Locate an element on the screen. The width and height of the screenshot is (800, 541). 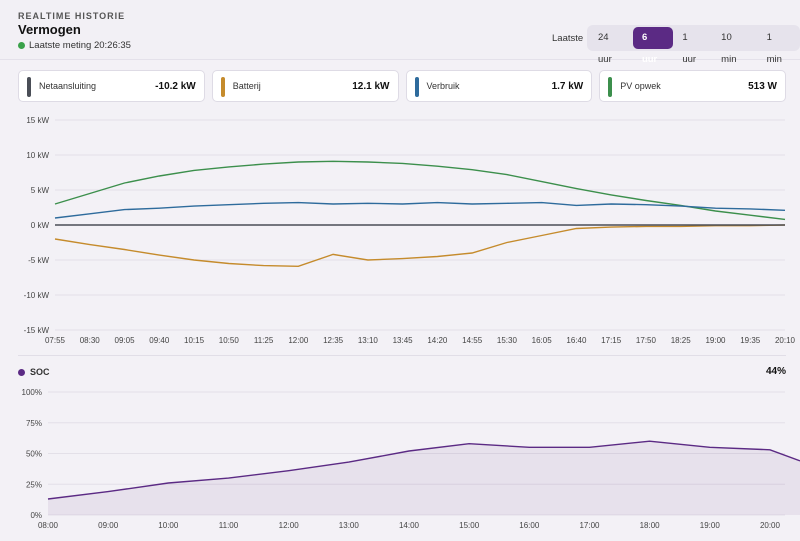
card-netaansluiting: Netaansluiting -10.2 kW is located at coordinates (111, 86).